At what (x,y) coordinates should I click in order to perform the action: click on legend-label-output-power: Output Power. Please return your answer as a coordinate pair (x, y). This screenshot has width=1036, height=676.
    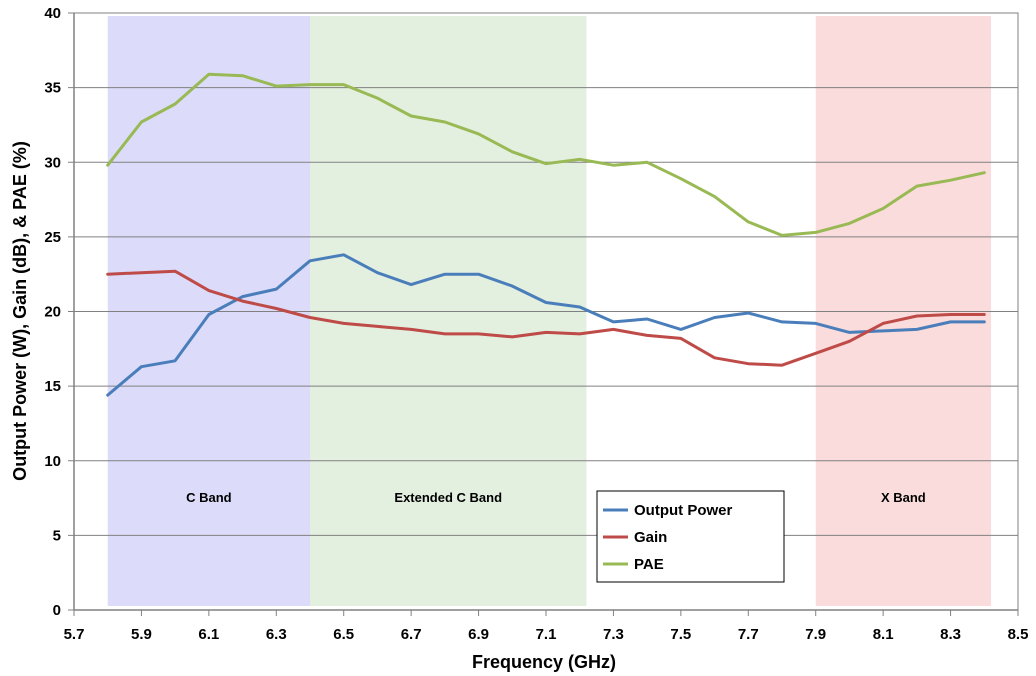
    Looking at the image, I should click on (683, 510).